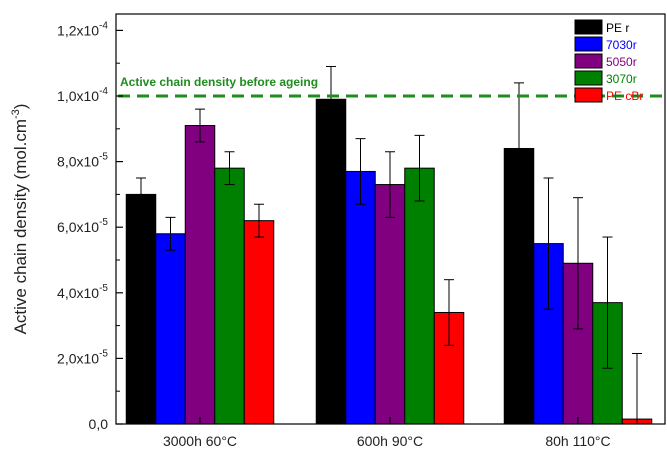  What do you see at coordinates (621, 79) in the screenshot?
I see `legend-entry: 3070r` at bounding box center [621, 79].